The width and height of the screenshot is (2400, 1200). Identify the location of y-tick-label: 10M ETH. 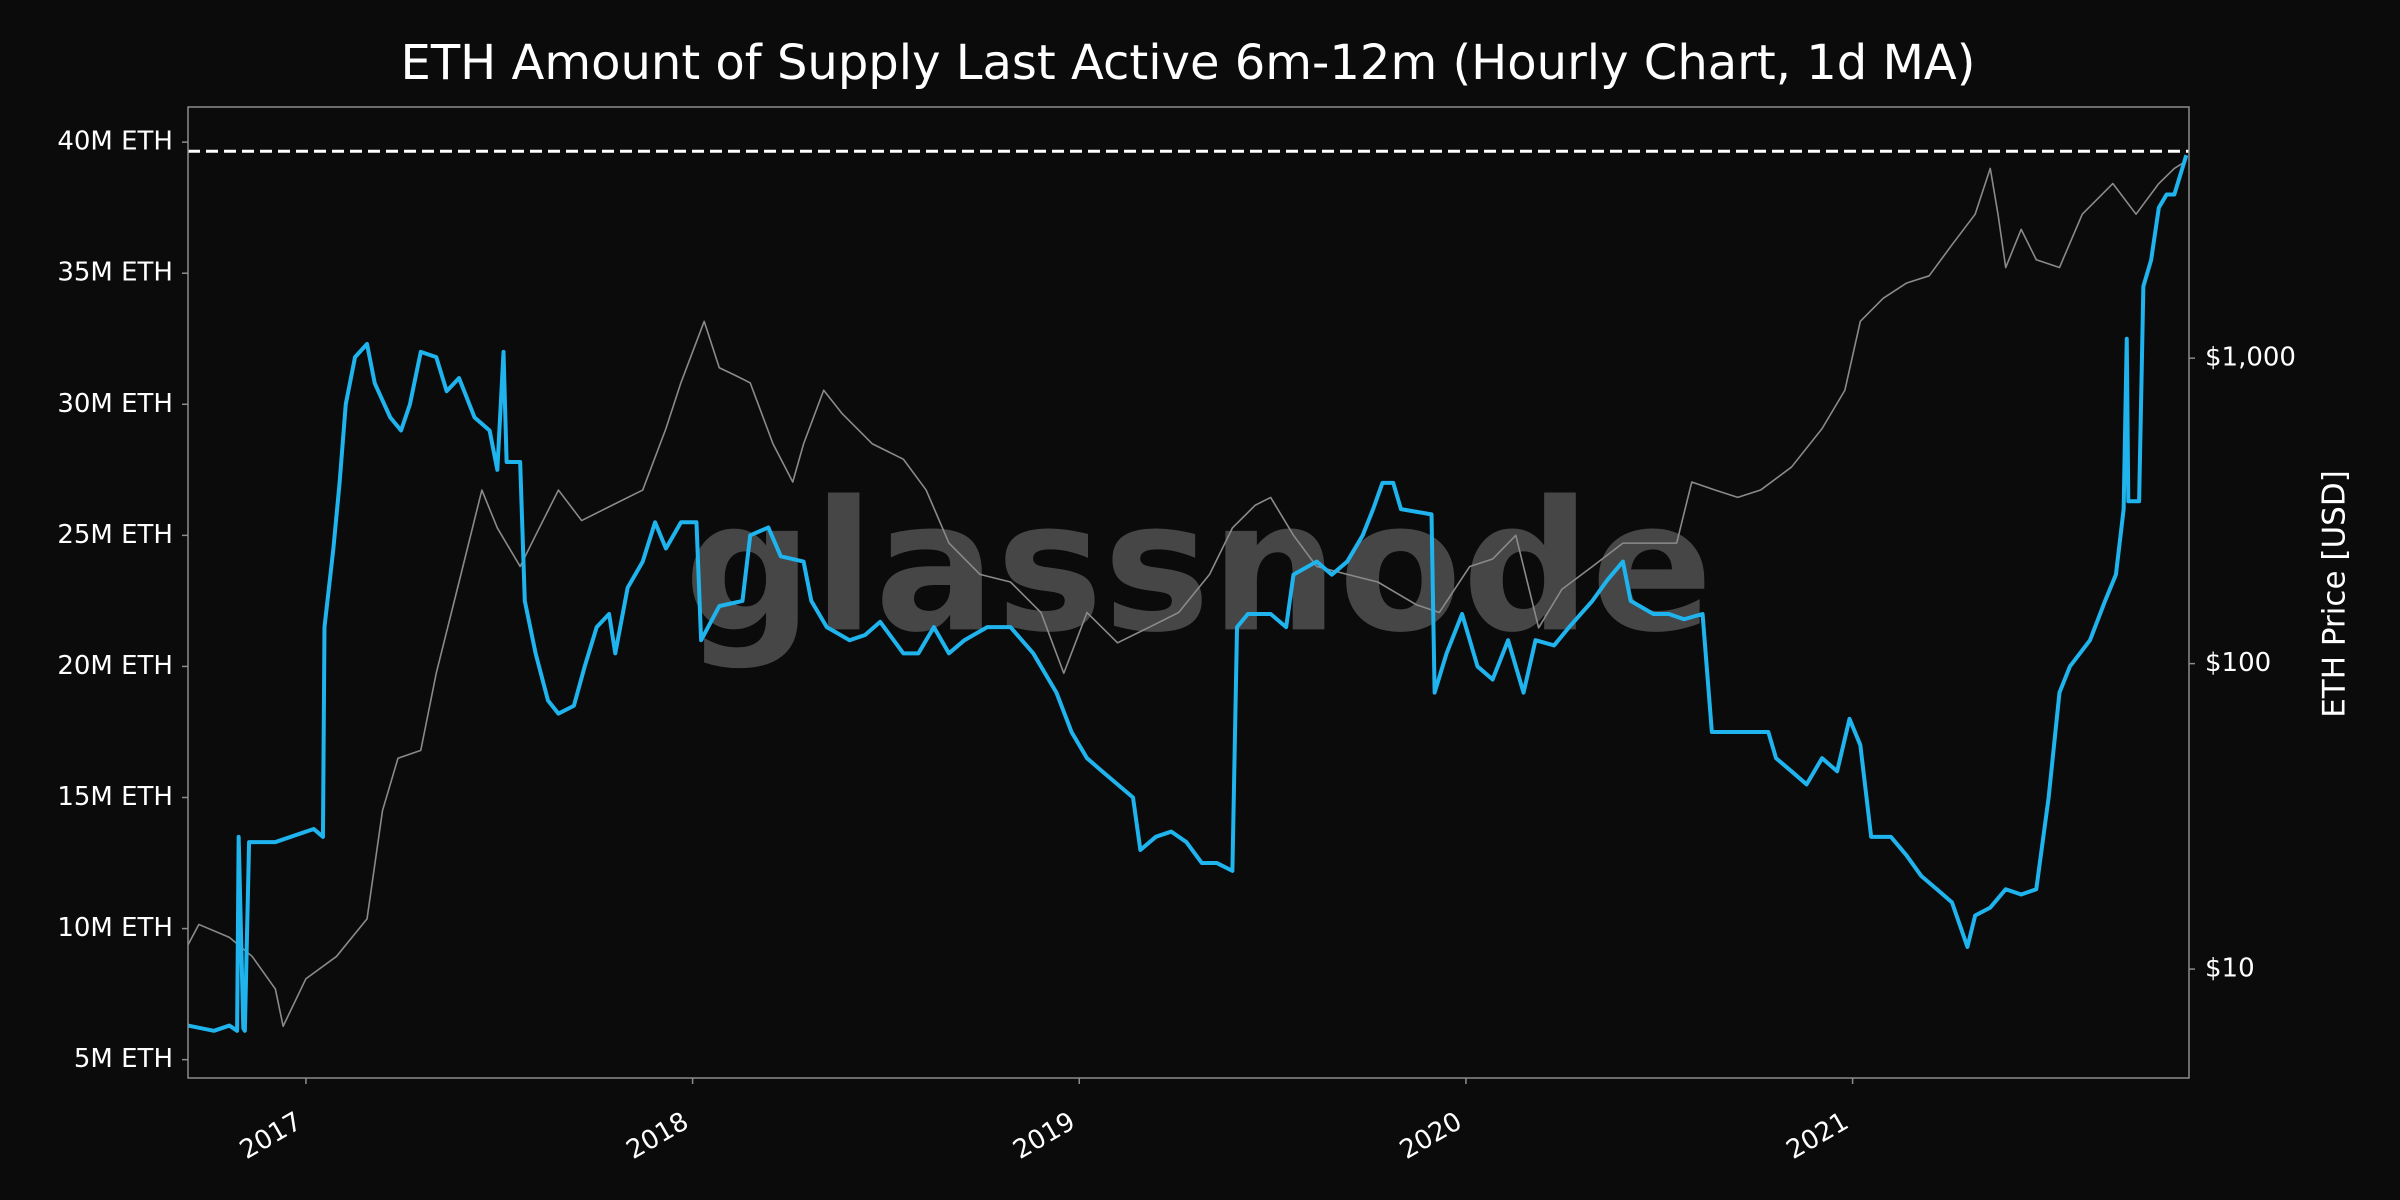
(115, 928).